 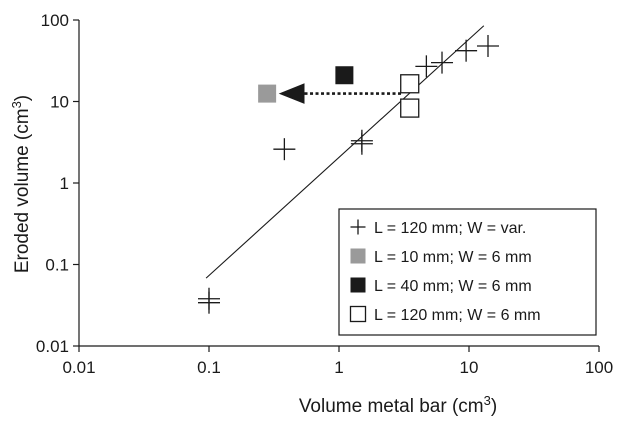 What do you see at coordinates (453, 257) in the screenshot?
I see `legend-entry-label: L = 10 mm; W = 6 mm` at bounding box center [453, 257].